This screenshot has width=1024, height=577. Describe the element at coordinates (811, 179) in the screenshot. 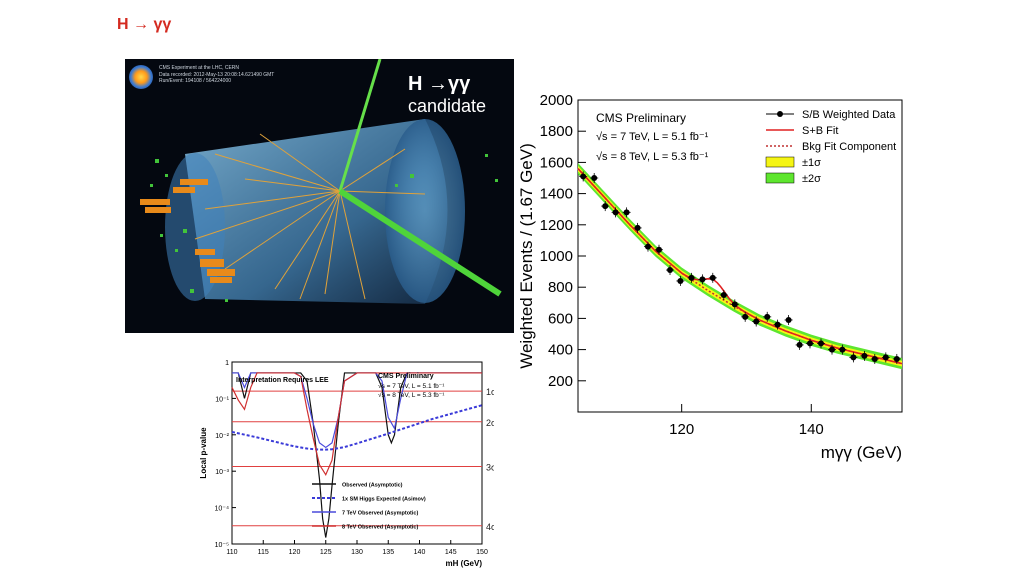

I see `mass-legend-label: ±2σ` at that location.